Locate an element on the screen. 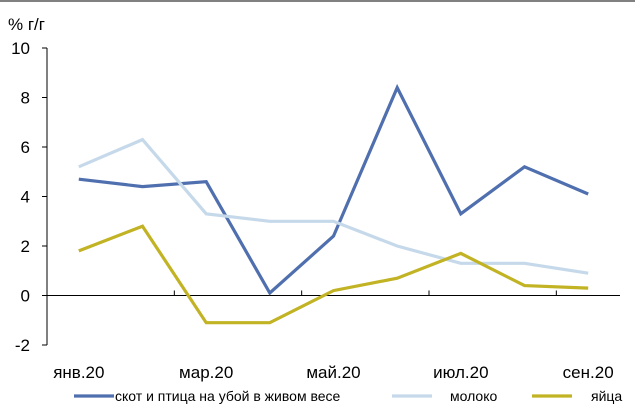 Image resolution: width=635 pixels, height=405 pixels. y-tick-labels: -2 0 2 4 6 8 10 is located at coordinates (20, 197).